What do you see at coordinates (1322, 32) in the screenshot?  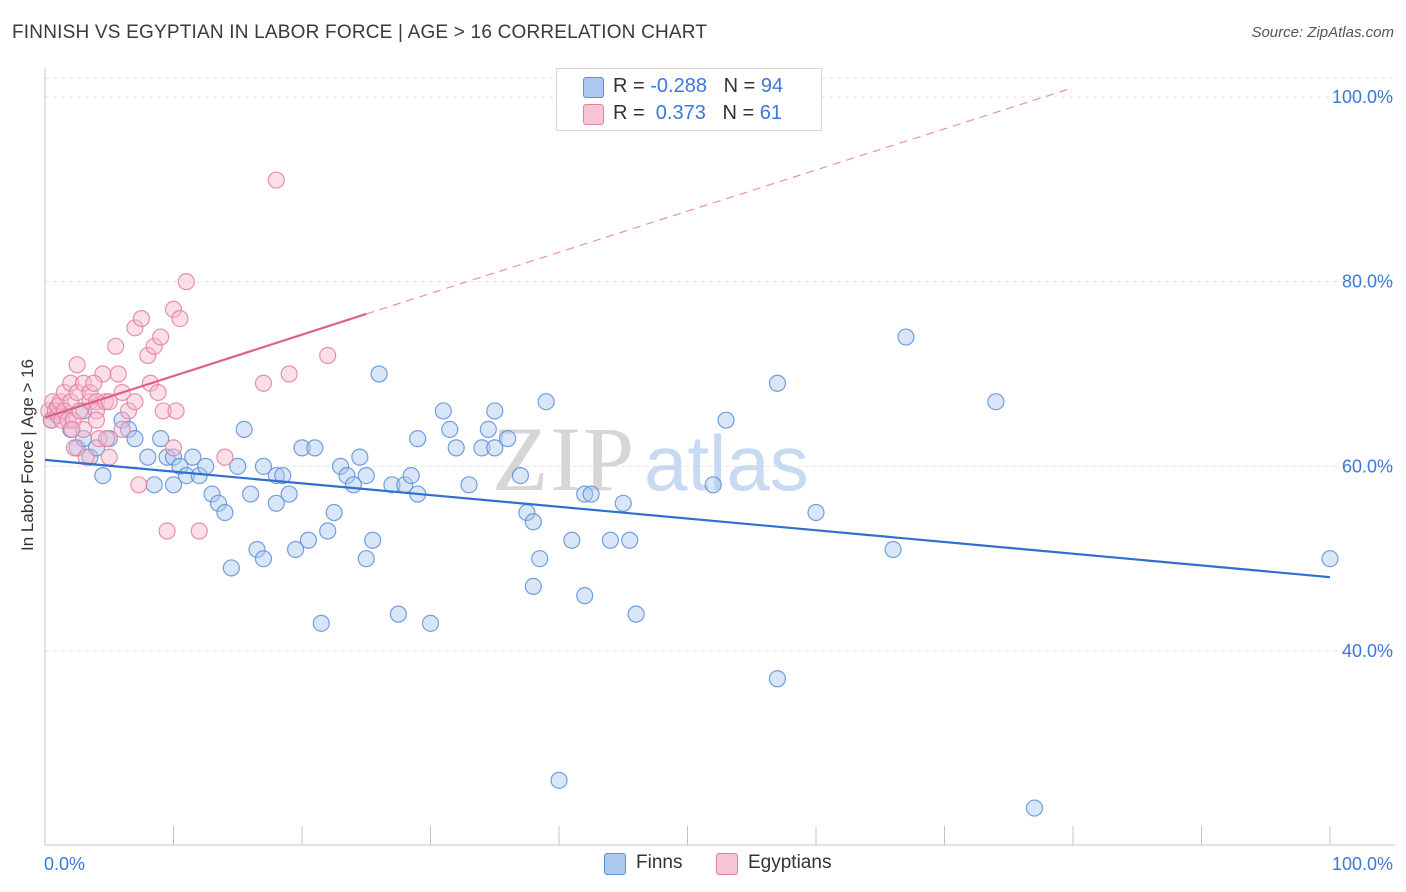 I see `source-credit: Source: ZipAtlas.com` at bounding box center [1322, 32].